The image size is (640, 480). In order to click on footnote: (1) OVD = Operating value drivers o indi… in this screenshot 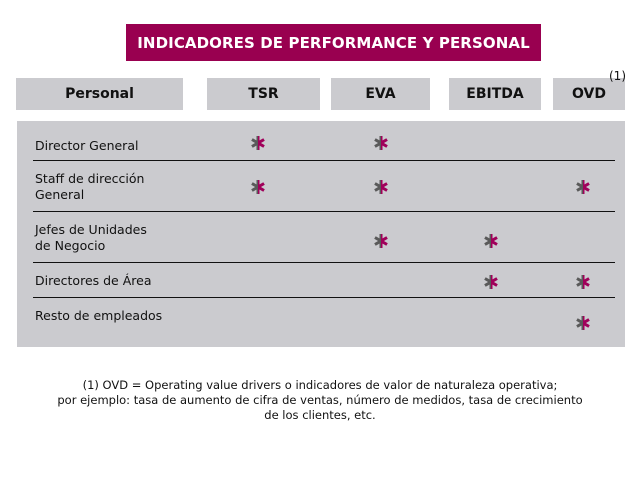, I will do `click(320, 400)`.